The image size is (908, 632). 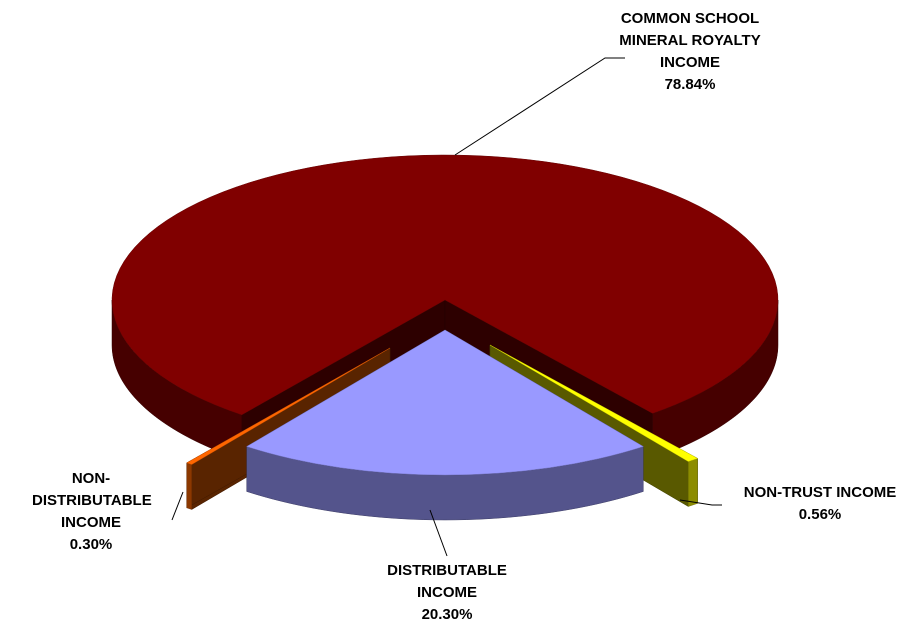 What do you see at coordinates (91, 544) in the screenshot?
I see `slice-value-label: 0.30%` at bounding box center [91, 544].